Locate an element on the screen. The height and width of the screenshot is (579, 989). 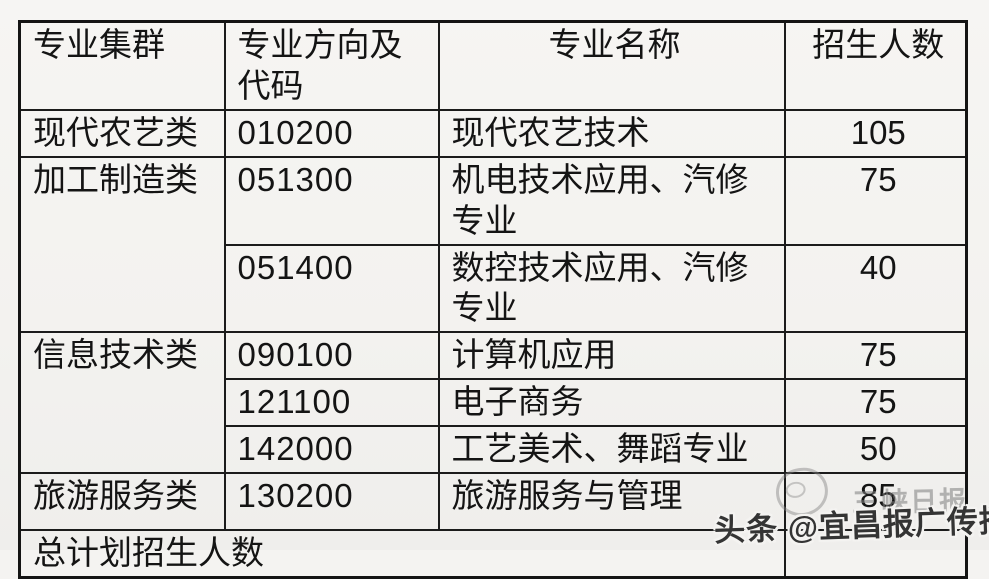
table-row: 旅游服务类 130200 旅游服务与管理 85 is located at coordinates (493, 502).